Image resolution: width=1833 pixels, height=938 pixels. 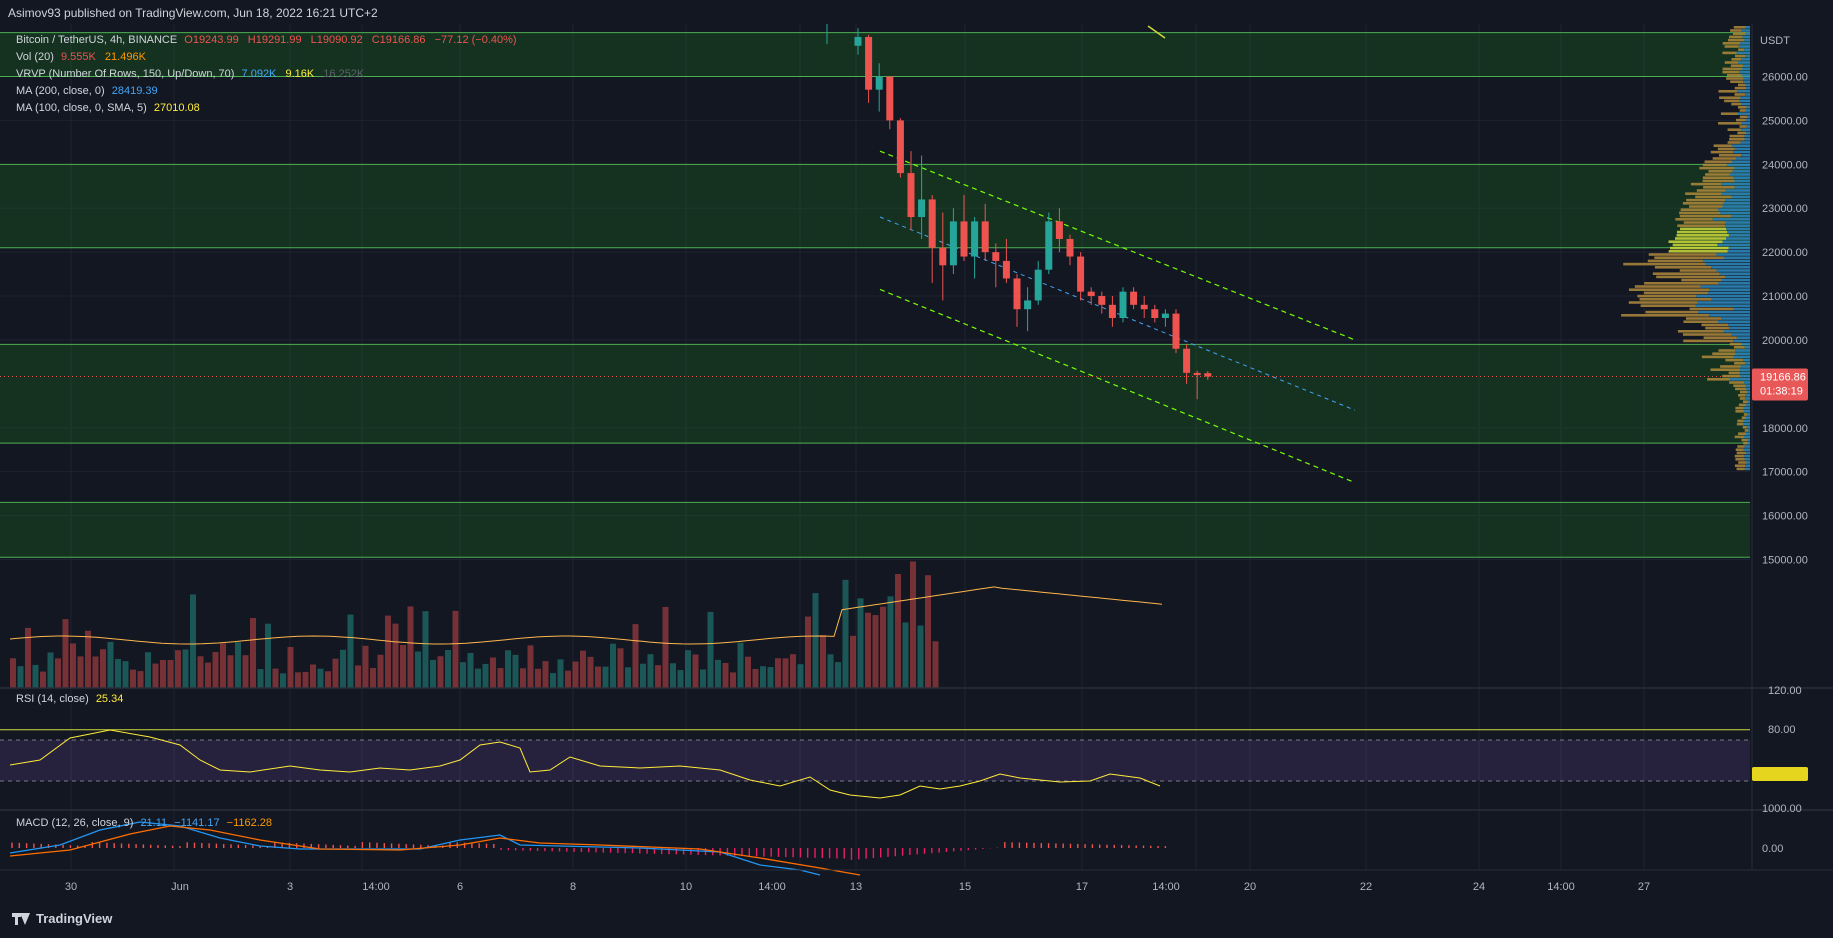 I want to click on time-tick-label: 14:00, so click(x=1166, y=887).